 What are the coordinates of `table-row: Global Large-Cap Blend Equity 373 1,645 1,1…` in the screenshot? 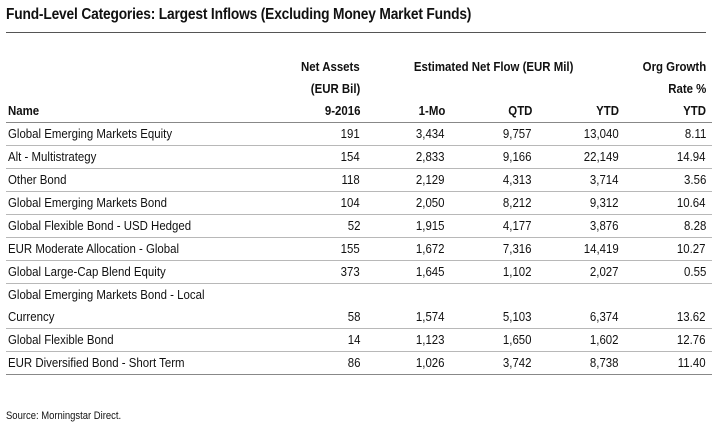 It's located at (359, 272).